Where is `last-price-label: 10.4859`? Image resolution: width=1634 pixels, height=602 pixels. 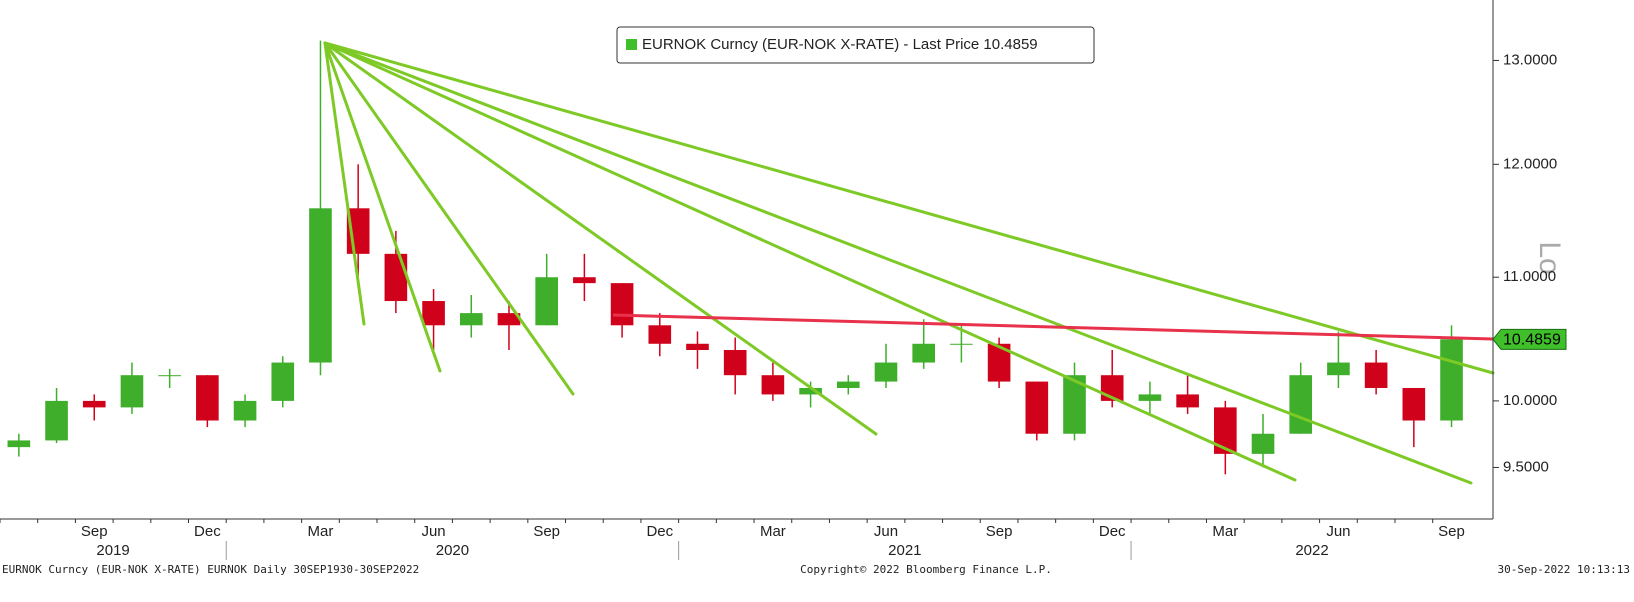
last-price-label: 10.4859 is located at coordinates (1532, 340).